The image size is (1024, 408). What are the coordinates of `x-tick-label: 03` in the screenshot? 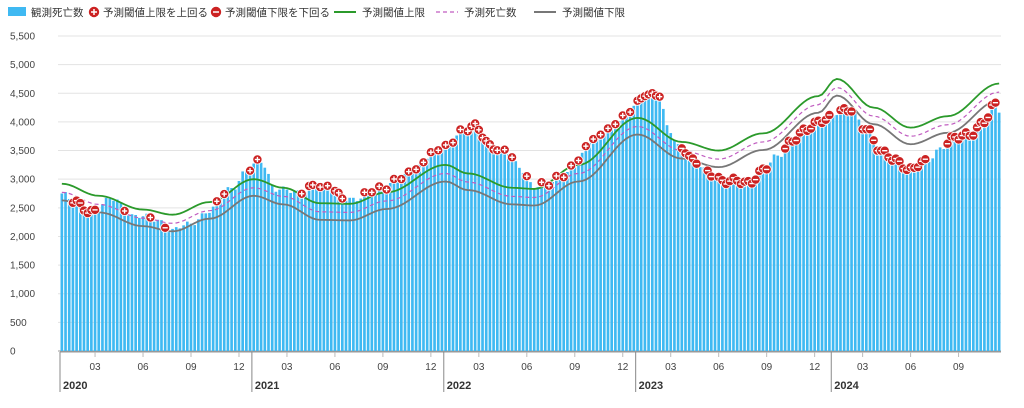 It's located at (671, 367).